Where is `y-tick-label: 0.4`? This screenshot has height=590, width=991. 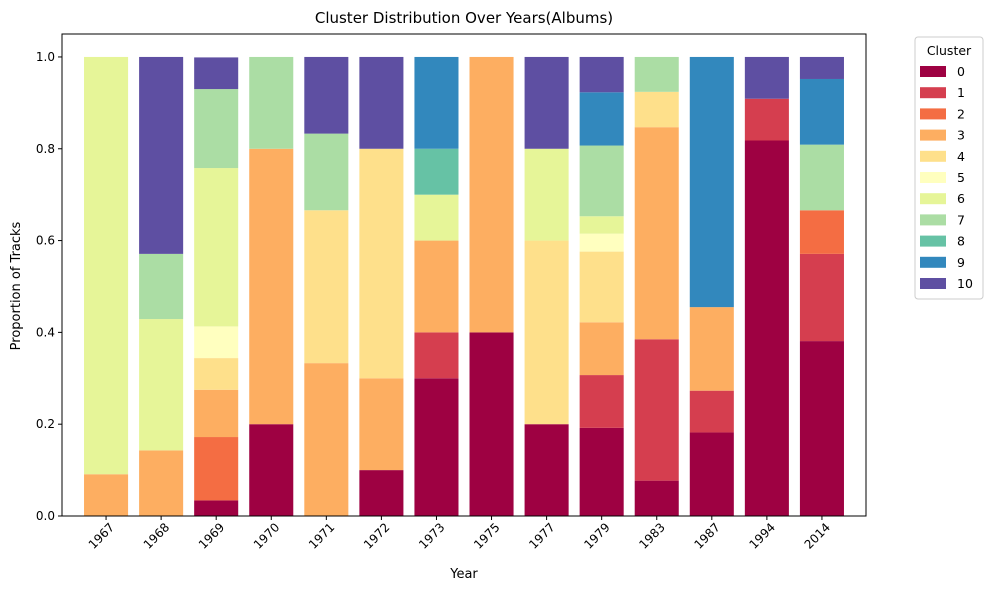 y-tick-label: 0.4 is located at coordinates (45, 332).